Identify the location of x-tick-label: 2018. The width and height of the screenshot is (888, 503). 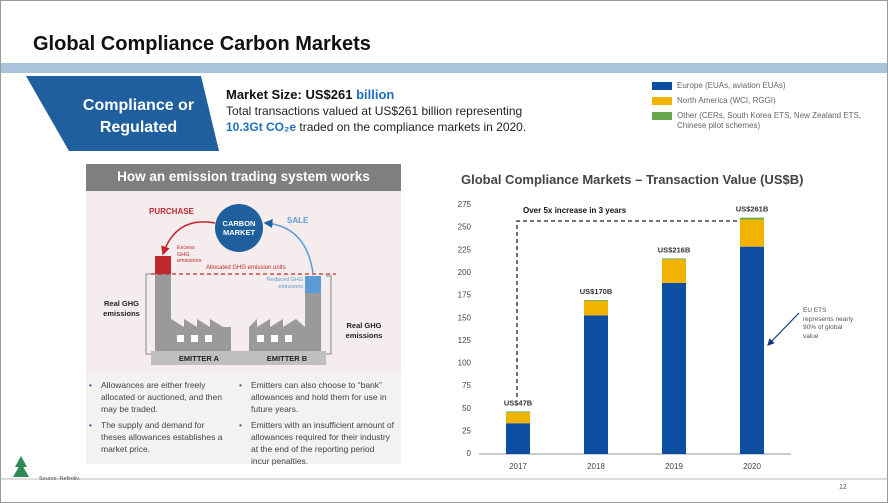
(596, 466).